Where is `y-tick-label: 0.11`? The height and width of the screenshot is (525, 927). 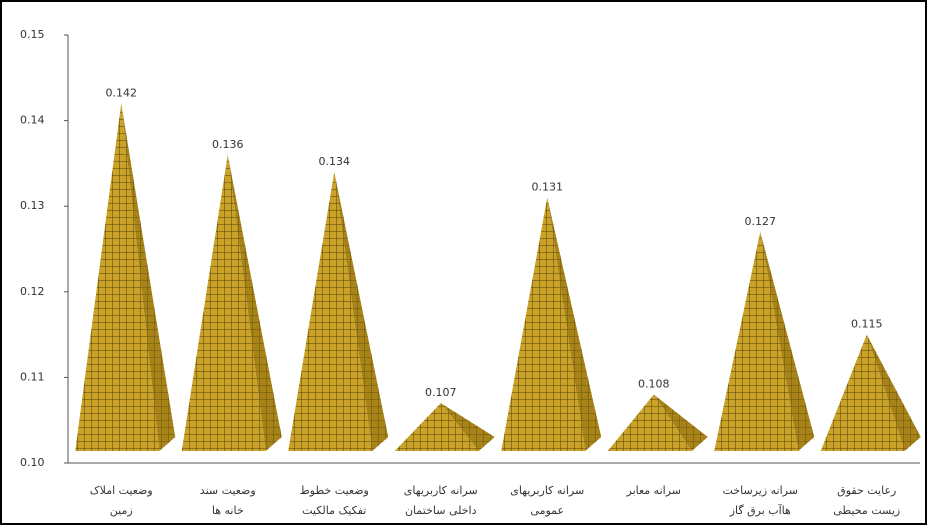
y-tick-label: 0.11 is located at coordinates (32, 376).